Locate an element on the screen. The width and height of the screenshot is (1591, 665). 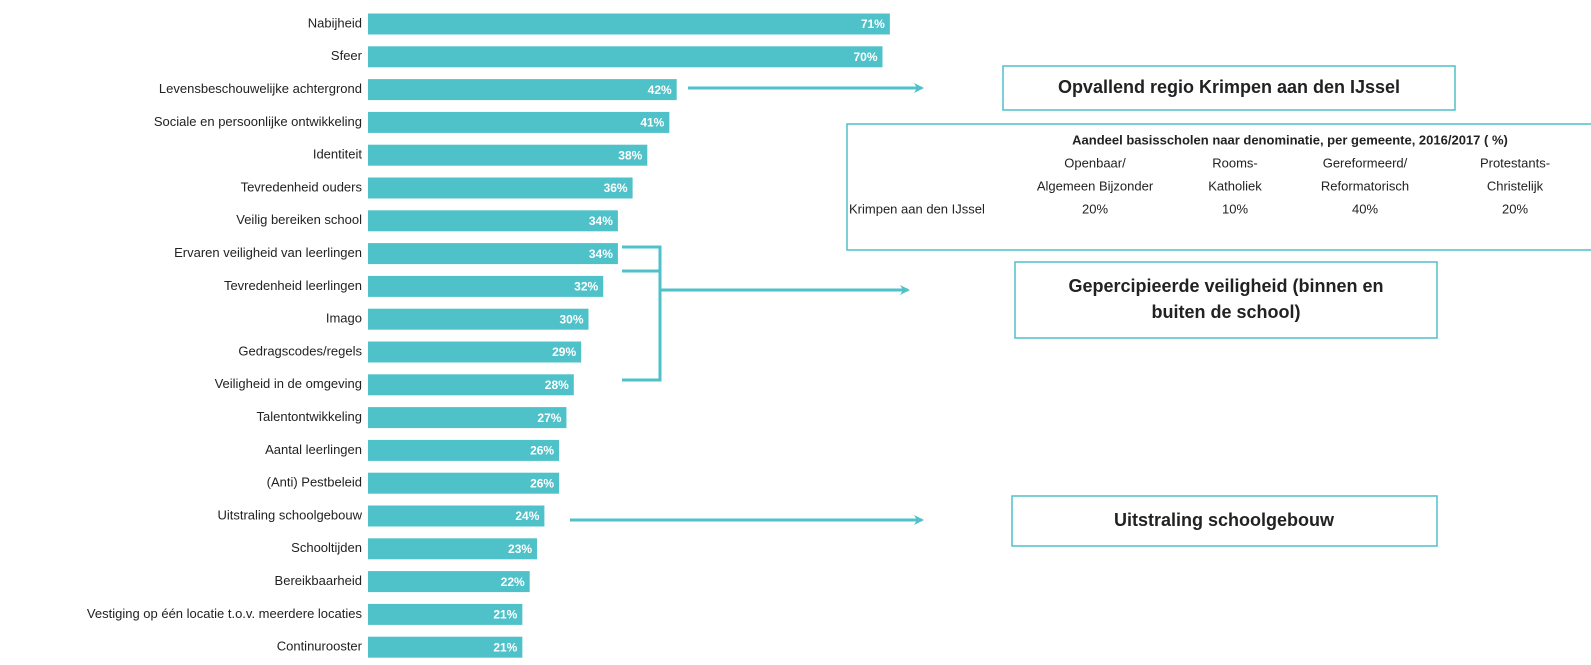
category-label: Sfeer is located at coordinates (347, 55).